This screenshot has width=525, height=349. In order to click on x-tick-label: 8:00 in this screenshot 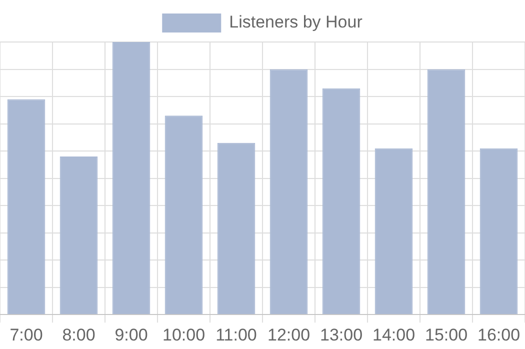, I will do `click(79, 334)`.